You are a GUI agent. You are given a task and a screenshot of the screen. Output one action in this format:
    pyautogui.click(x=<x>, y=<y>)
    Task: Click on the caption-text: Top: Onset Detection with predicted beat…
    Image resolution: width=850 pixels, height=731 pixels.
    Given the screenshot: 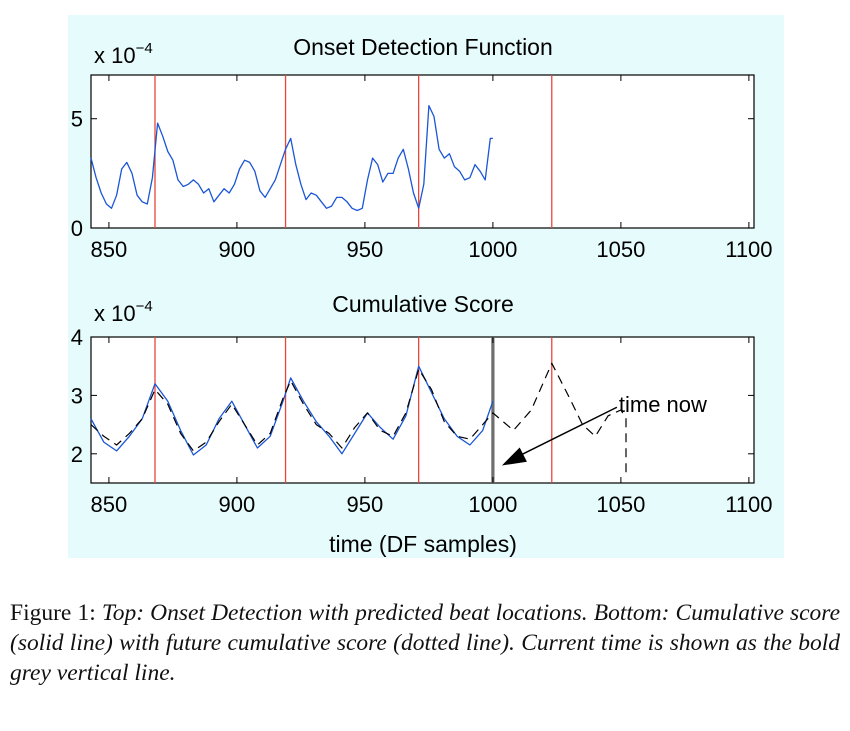 What is the action you would take?
    pyautogui.click(x=425, y=643)
    